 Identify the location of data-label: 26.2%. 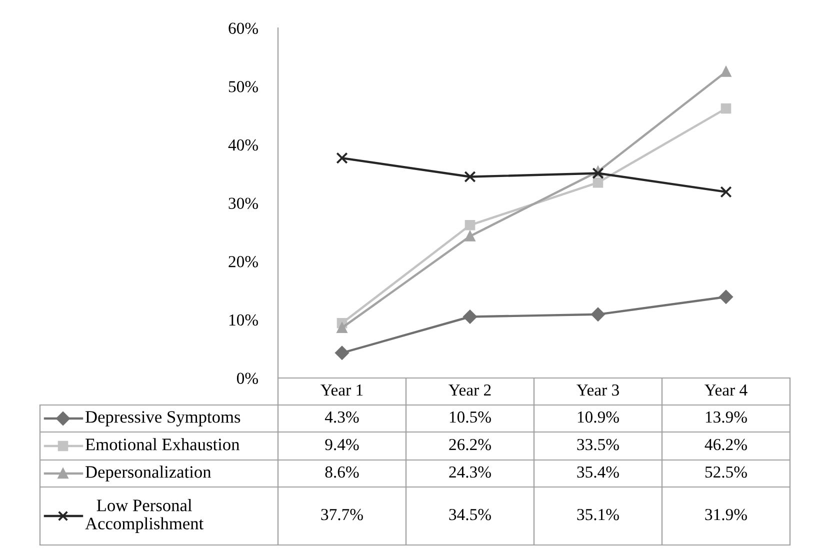
(470, 444).